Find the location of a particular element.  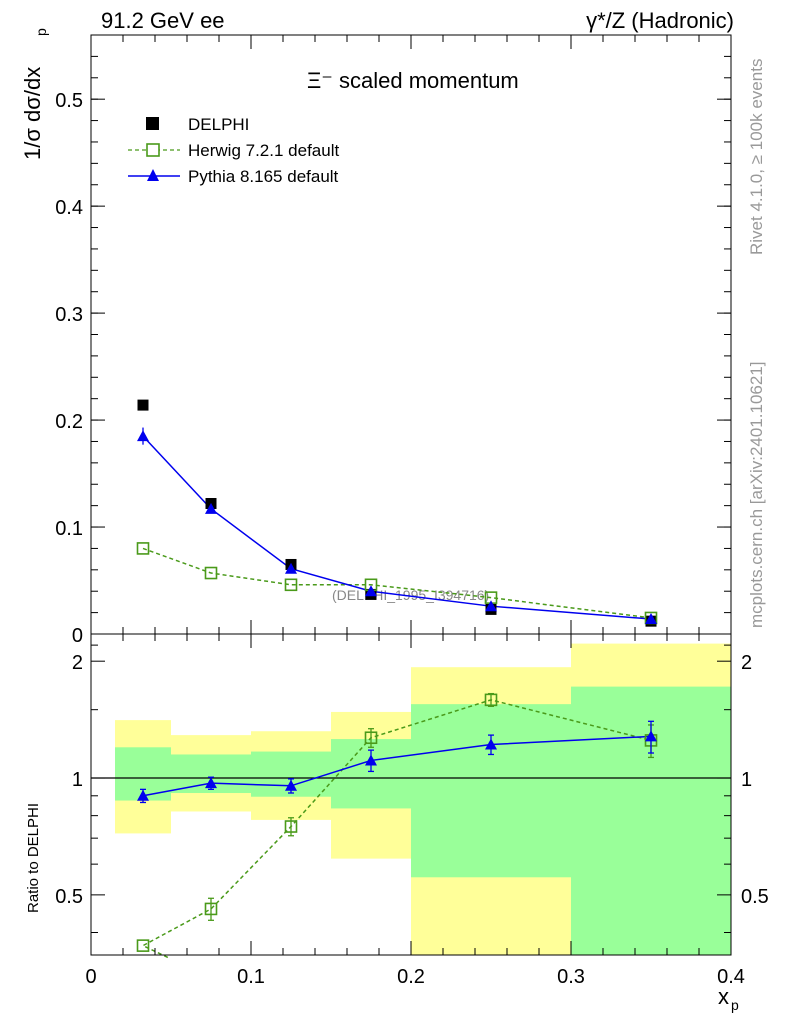

pythia-main-line is located at coordinates (397, 527).